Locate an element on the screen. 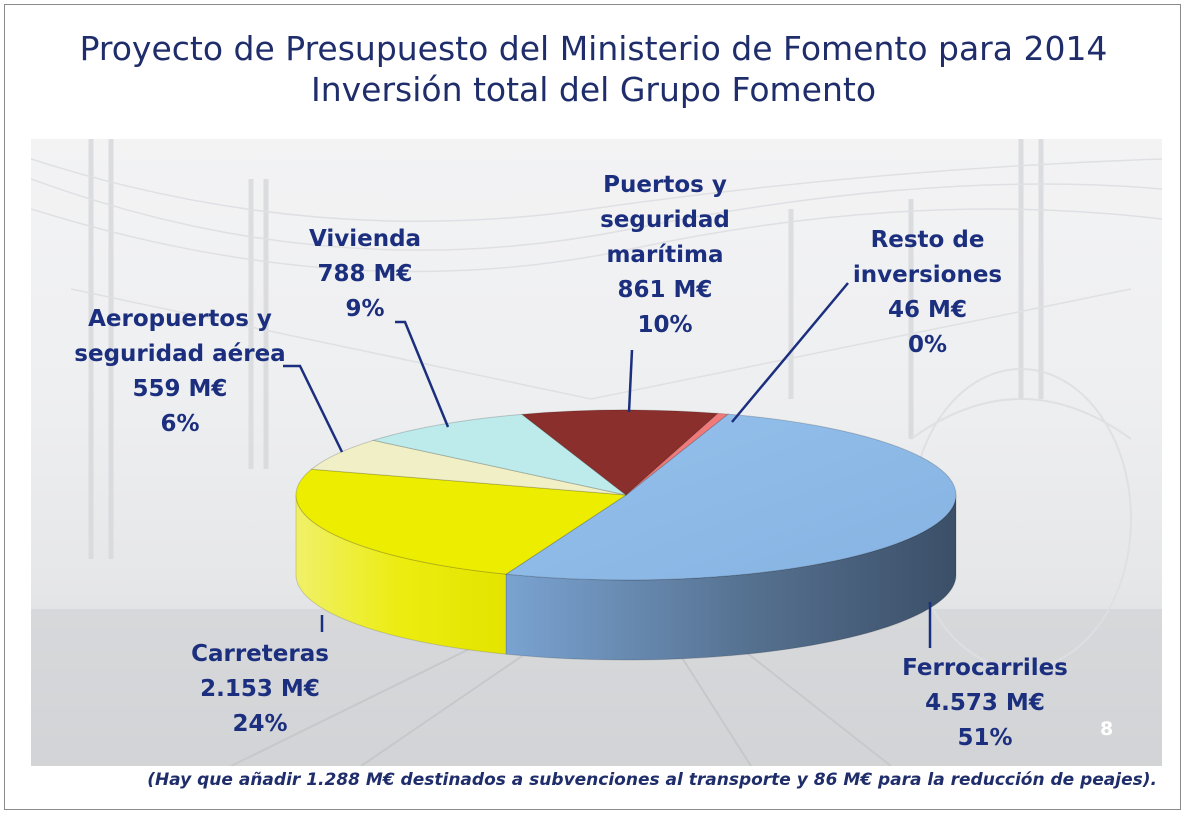 Image resolution: width=1187 pixels, height=816 pixels. pie-slice-ferrocarriles is located at coordinates (730, 497).